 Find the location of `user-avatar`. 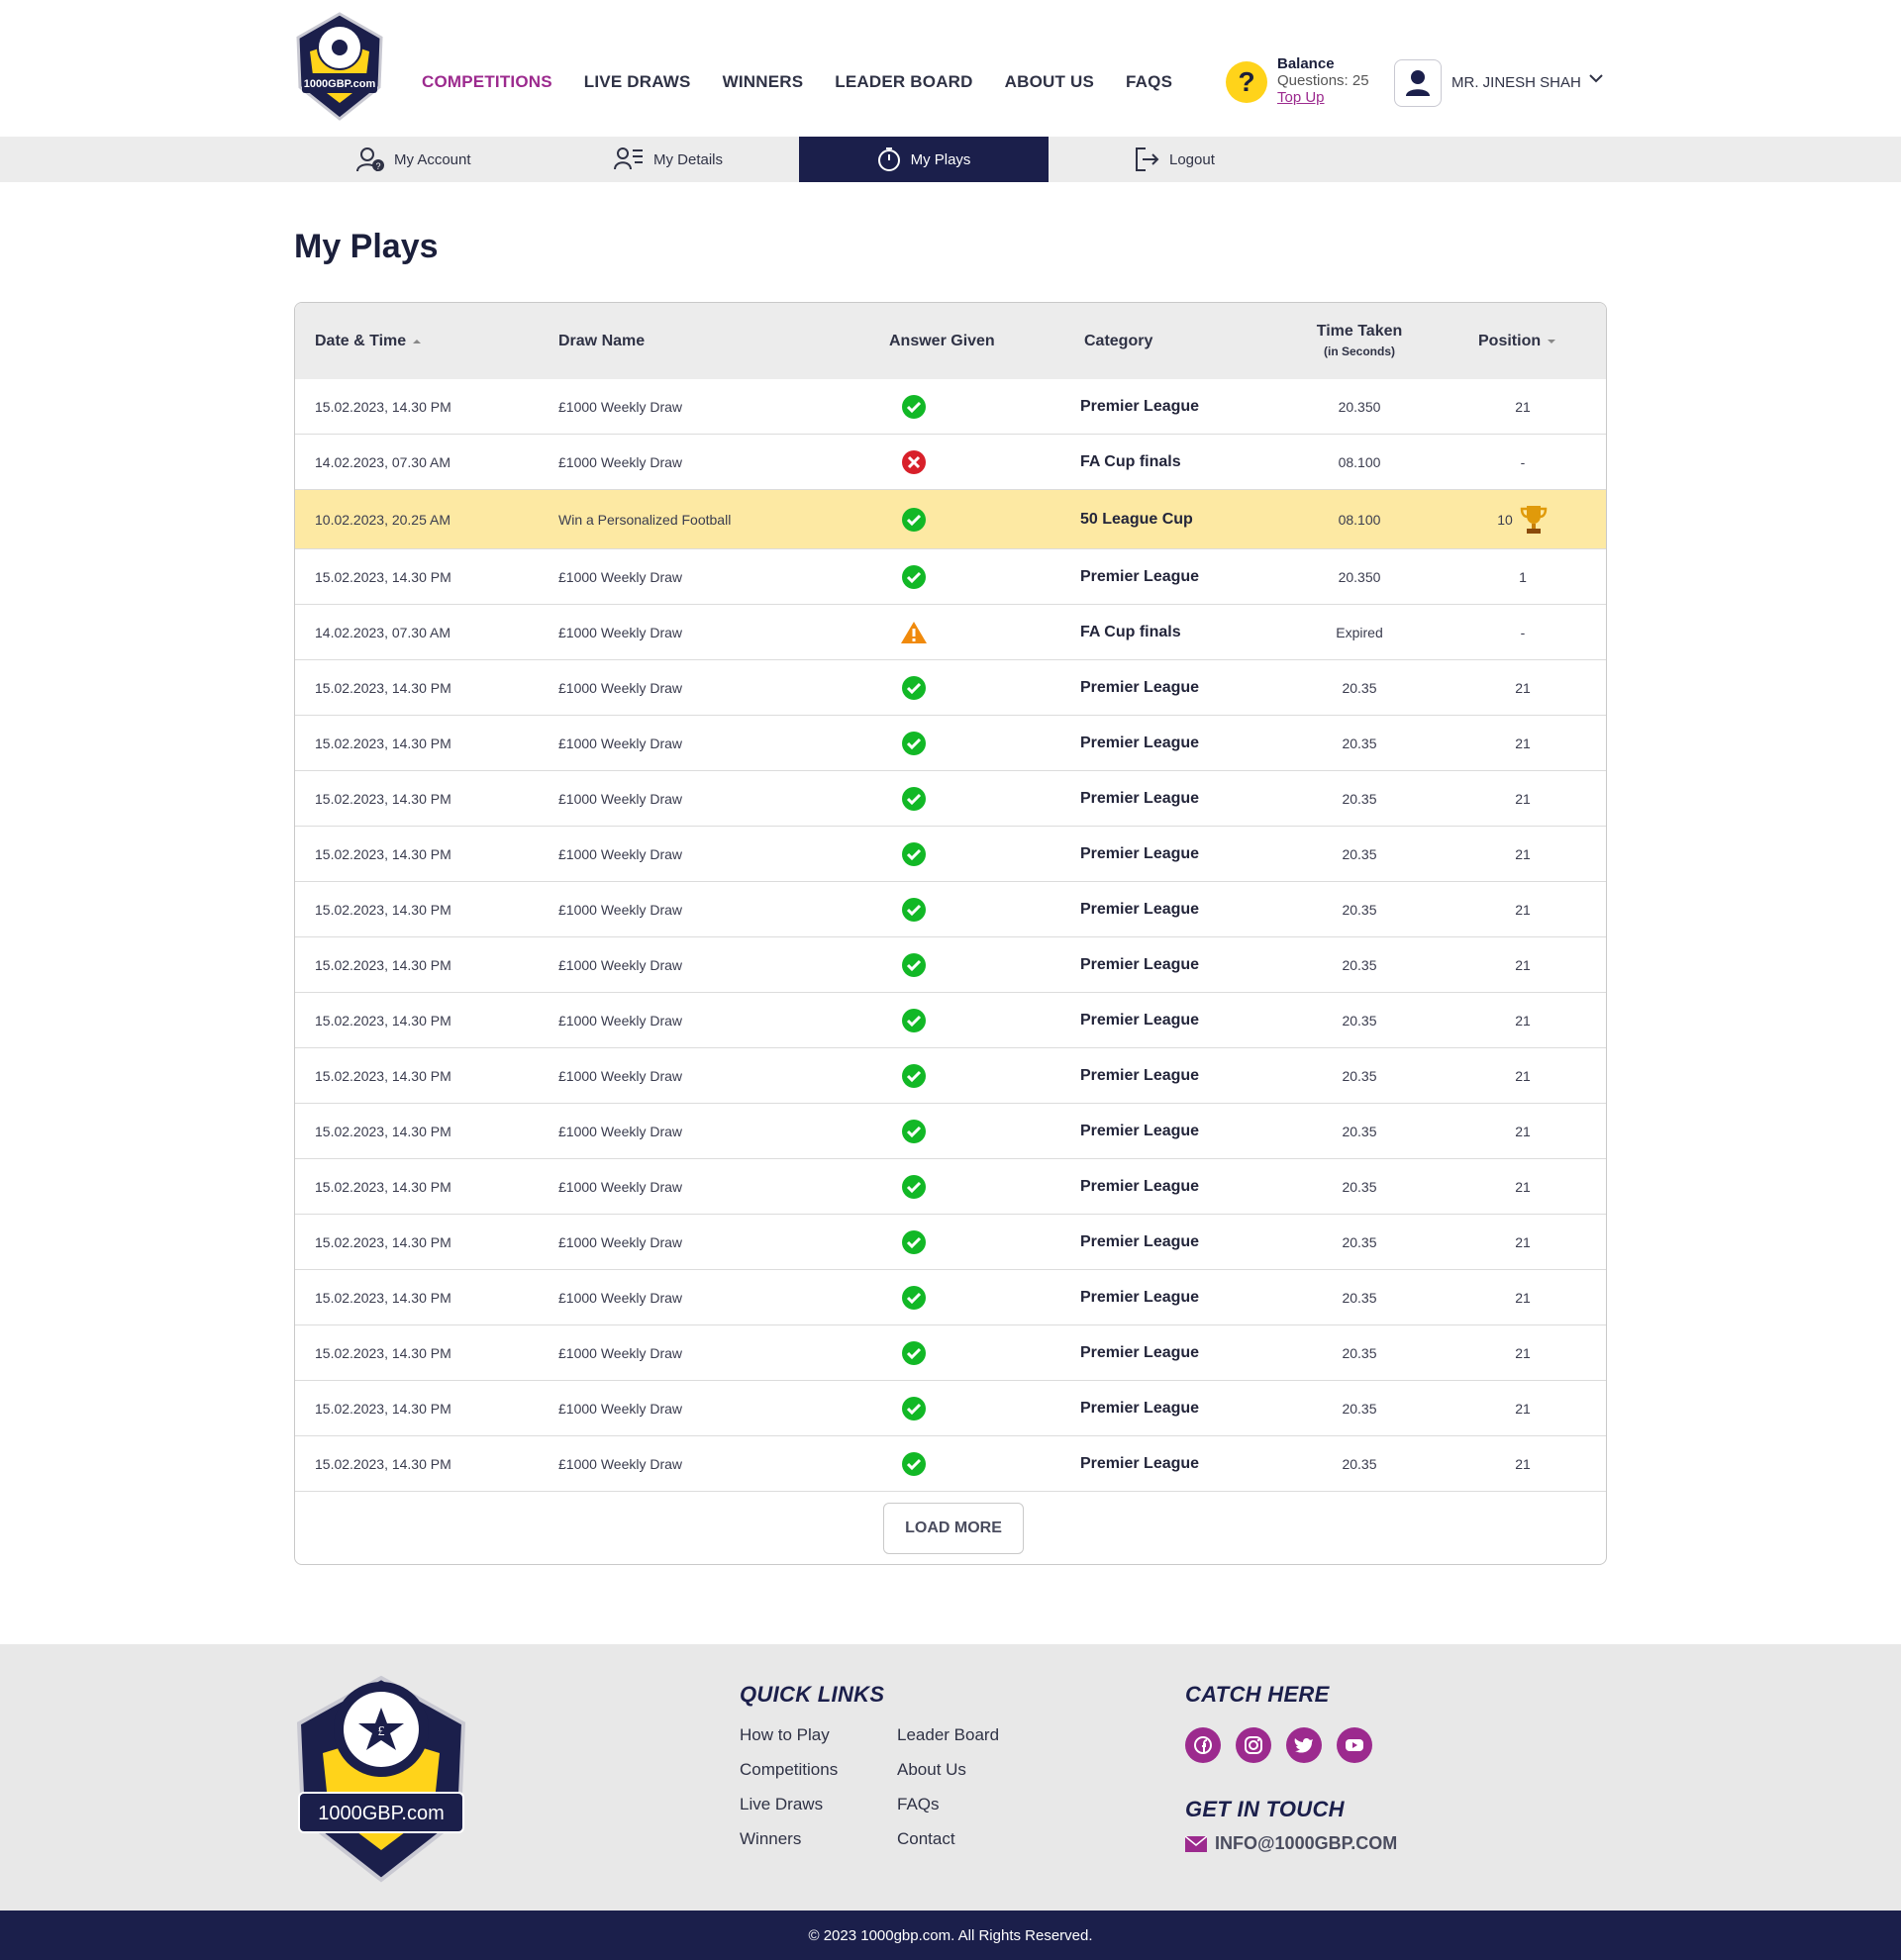

user-avatar is located at coordinates (1418, 83).